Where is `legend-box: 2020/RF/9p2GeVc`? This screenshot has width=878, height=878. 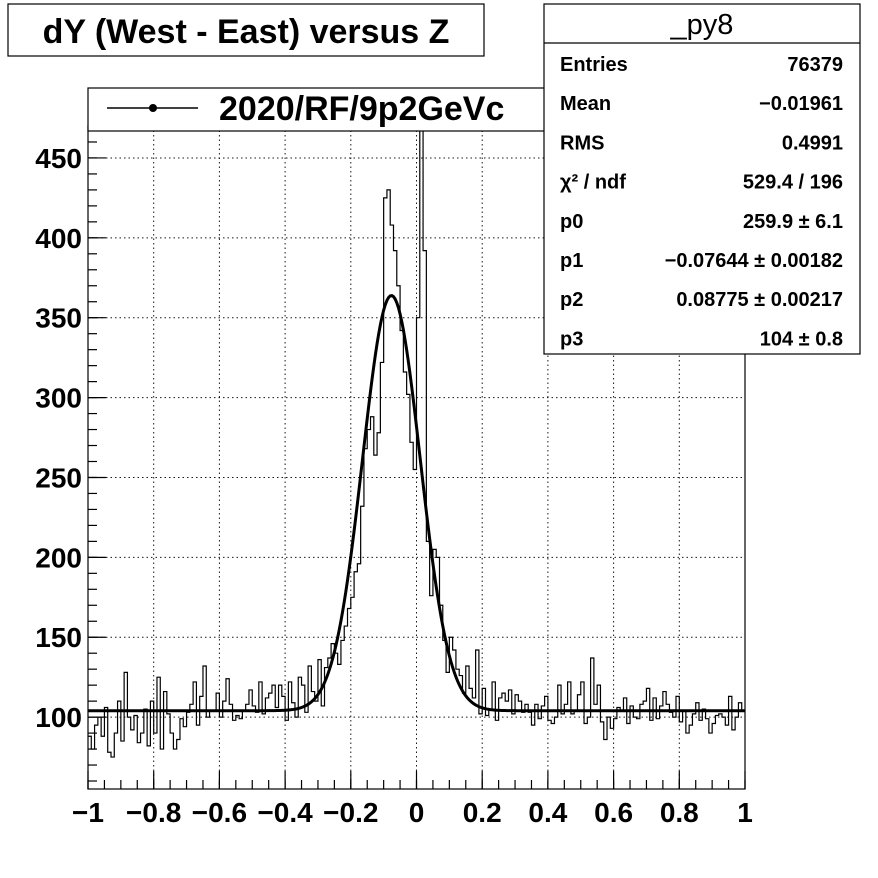 legend-box: 2020/RF/9p2GeVc is located at coordinates (351, 109).